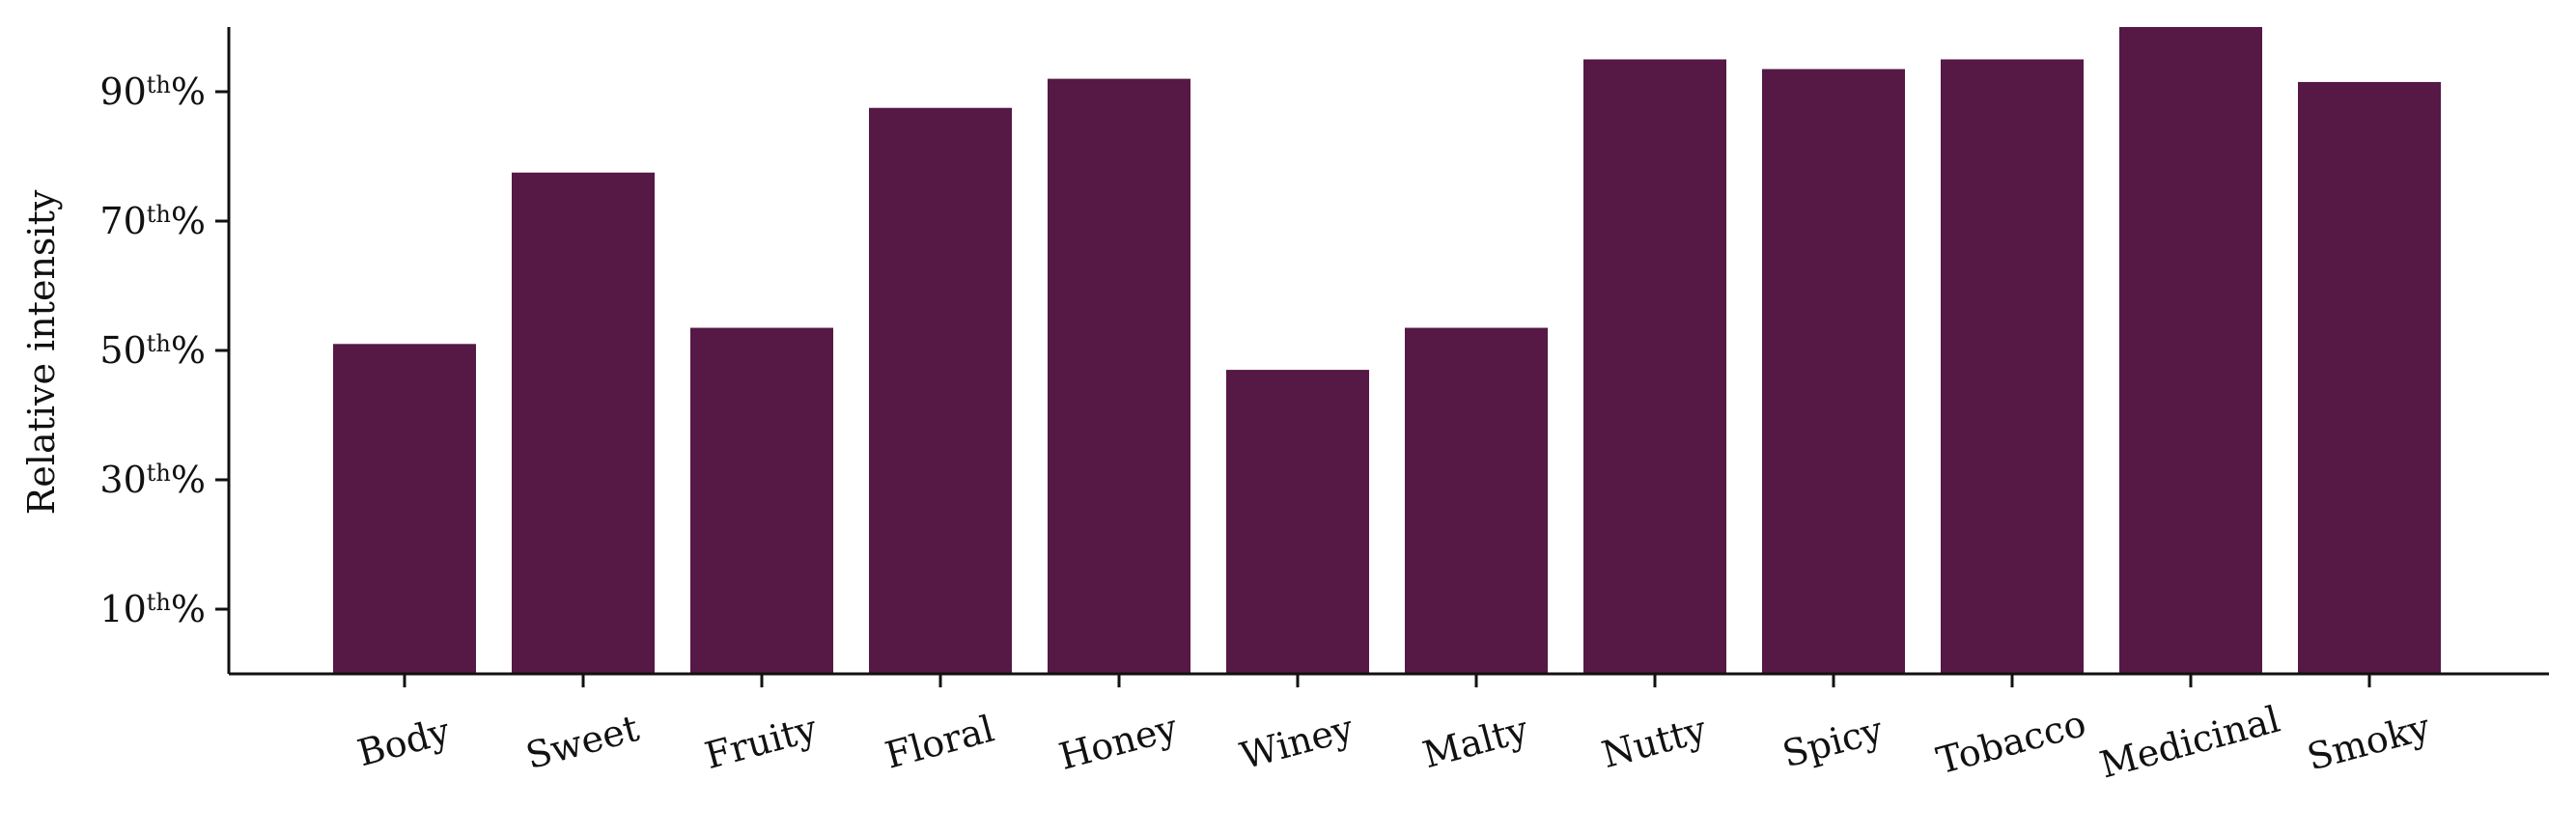  I want to click on x-tick-label-spicy: Spicy, so click(1834, 742).